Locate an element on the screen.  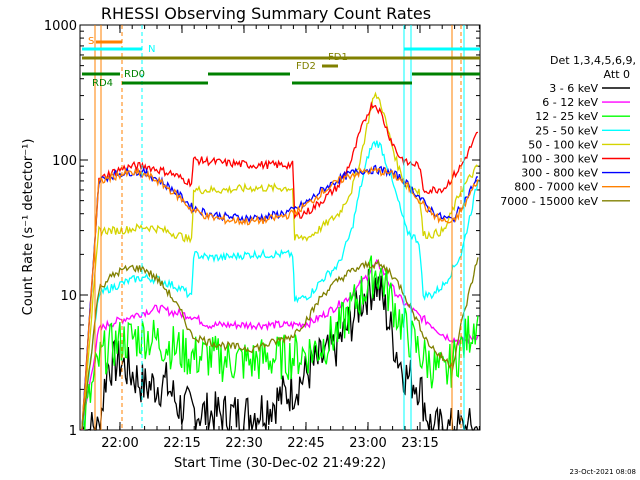
x-tick-label: 22:00 is located at coordinates (119, 443).